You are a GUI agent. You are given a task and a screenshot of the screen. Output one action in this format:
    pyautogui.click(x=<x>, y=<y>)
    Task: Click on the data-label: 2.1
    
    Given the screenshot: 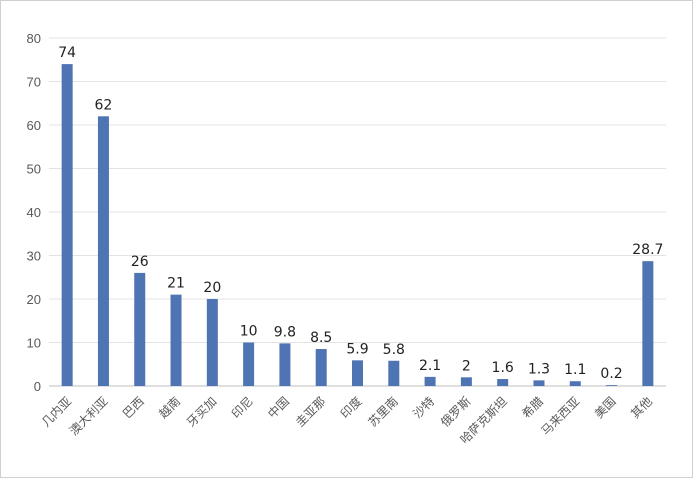 What is the action you would take?
    pyautogui.click(x=430, y=366)
    